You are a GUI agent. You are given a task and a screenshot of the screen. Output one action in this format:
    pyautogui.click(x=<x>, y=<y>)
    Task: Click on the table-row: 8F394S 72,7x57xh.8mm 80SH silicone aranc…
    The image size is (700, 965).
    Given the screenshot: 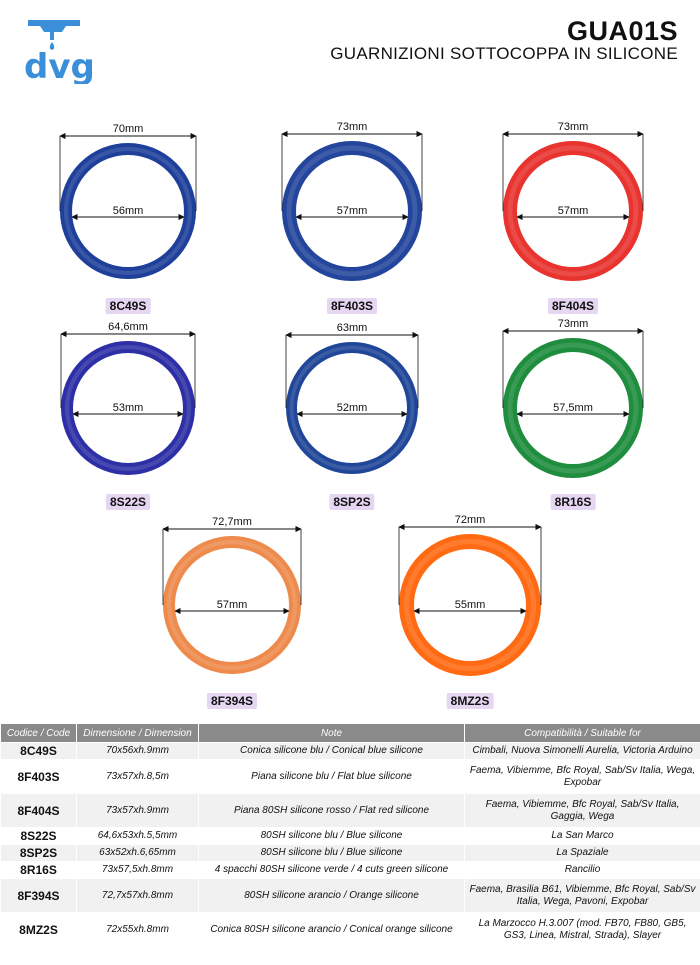 What is the action you would take?
    pyautogui.click(x=350, y=895)
    